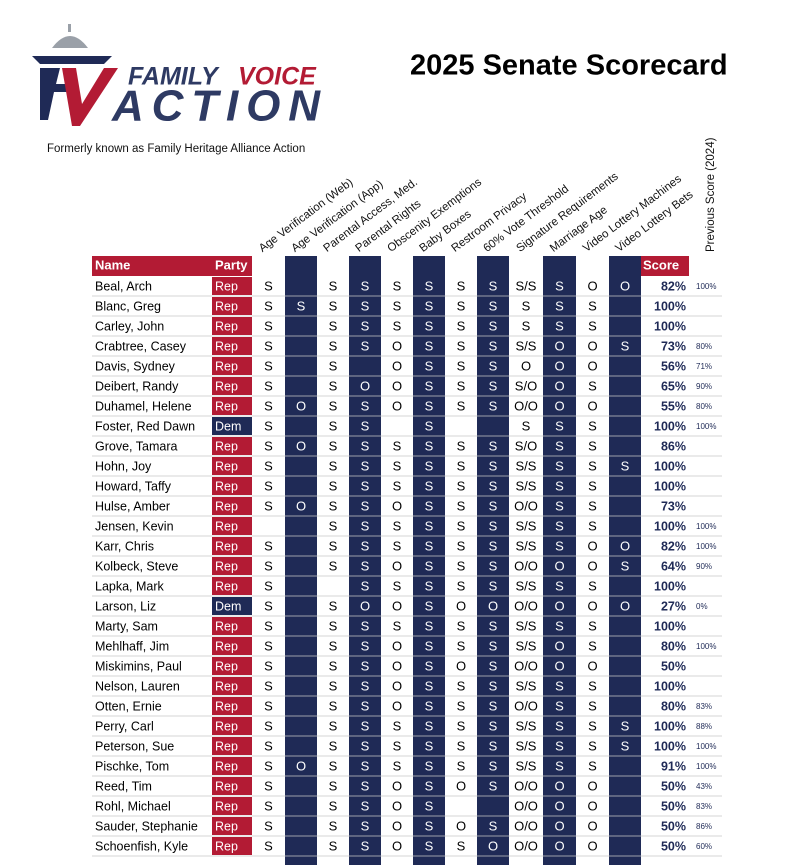 The width and height of the screenshot is (809, 865). What do you see at coordinates (706, 546) in the screenshot?
I see `previous-score: 100%` at bounding box center [706, 546].